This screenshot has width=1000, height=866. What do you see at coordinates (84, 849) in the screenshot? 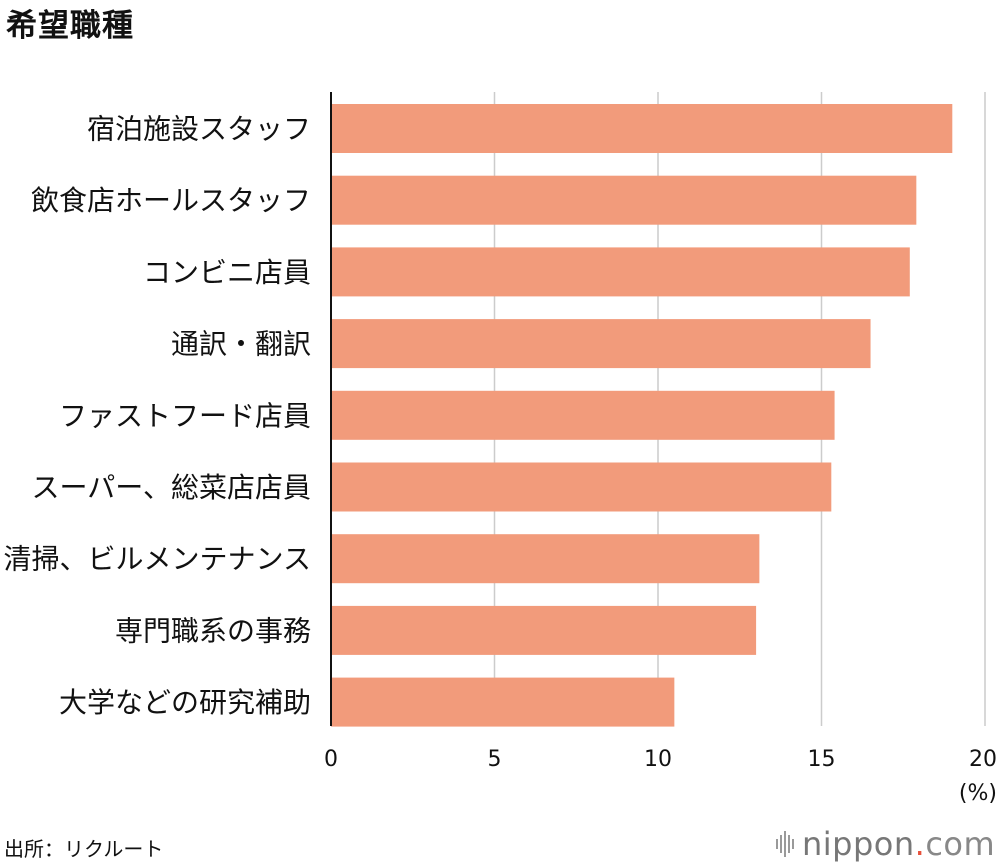
I see `source-note: 出所：リクルート` at bounding box center [84, 849].